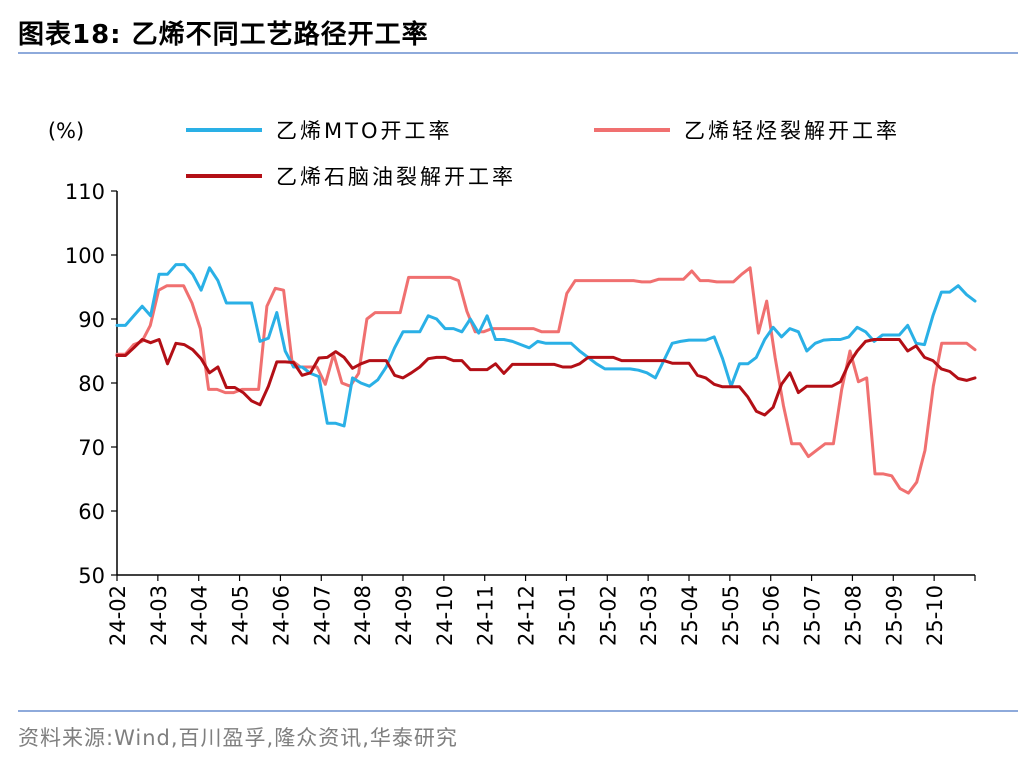 This screenshot has width=1036, height=760. Describe the element at coordinates (486, 615) in the screenshot. I see `x-tick-label: 24-11` at that location.